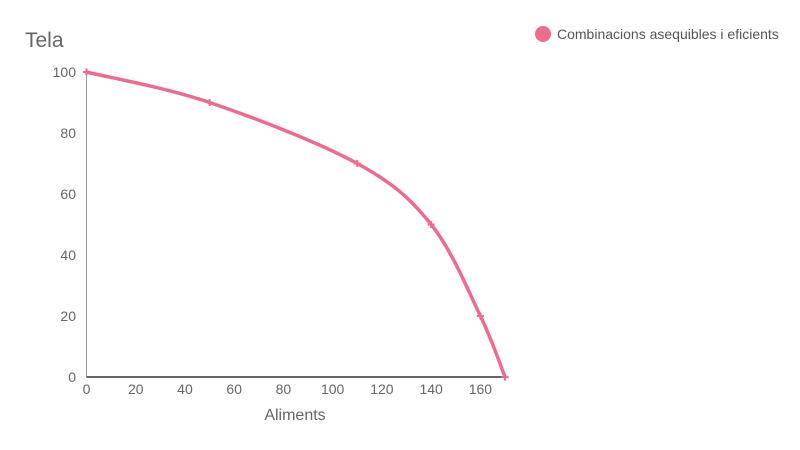 The width and height of the screenshot is (800, 450). What do you see at coordinates (668, 34) in the screenshot?
I see `legend-label: Combinacions asequibles i eficients` at bounding box center [668, 34].